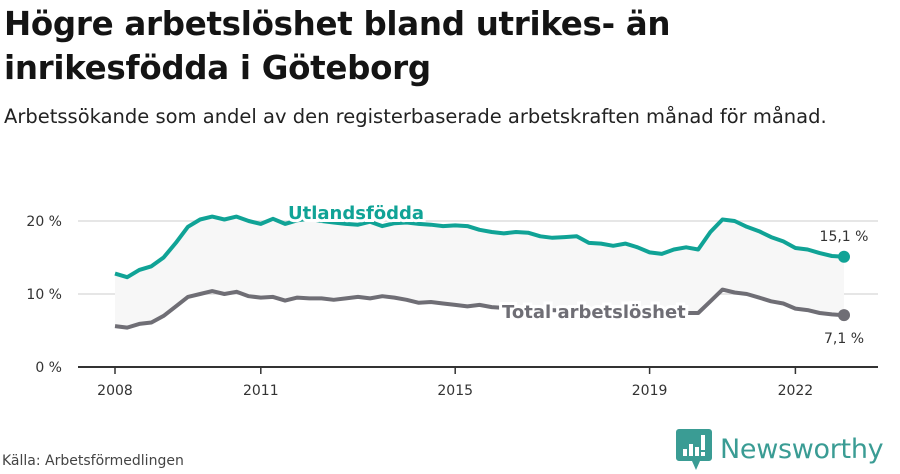 The width and height of the screenshot is (900, 474). What do you see at coordinates (844, 237) in the screenshot?
I see `end-value-utlandsfodda: 15,1 %` at bounding box center [844, 237].